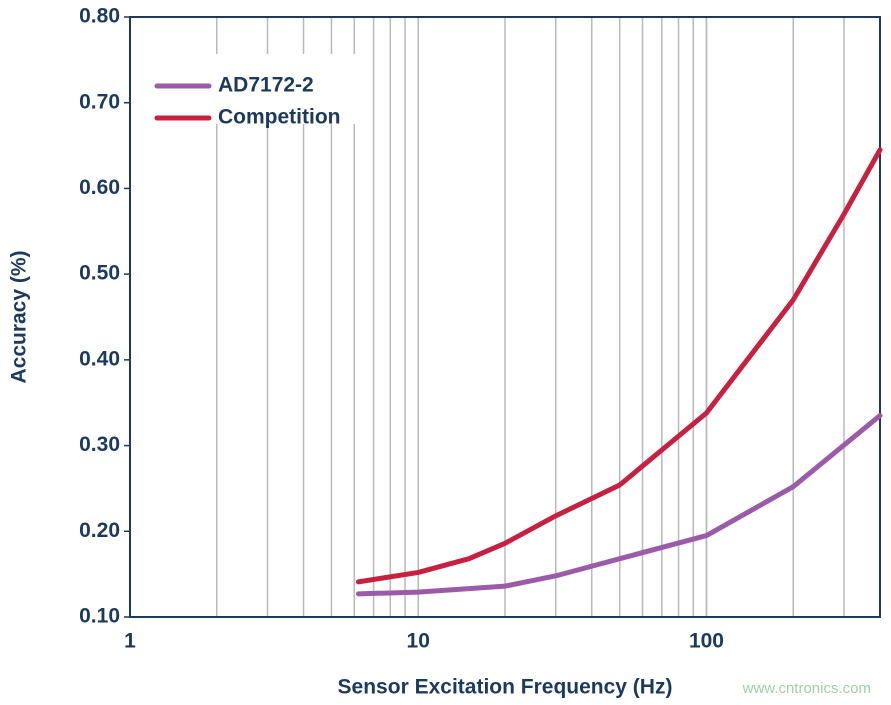  What do you see at coordinates (99, 444) in the screenshot?
I see `y-tick-label: 0.30` at bounding box center [99, 444].